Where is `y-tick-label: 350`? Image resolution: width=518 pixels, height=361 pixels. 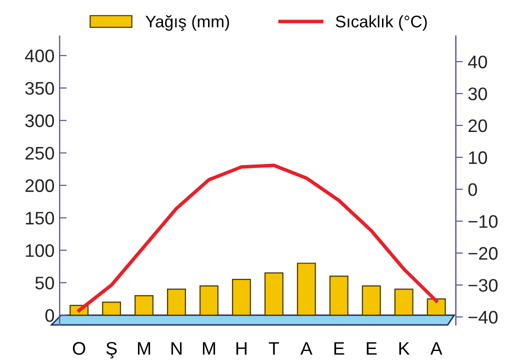
y-tick-label: 350 is located at coordinates (39, 88).